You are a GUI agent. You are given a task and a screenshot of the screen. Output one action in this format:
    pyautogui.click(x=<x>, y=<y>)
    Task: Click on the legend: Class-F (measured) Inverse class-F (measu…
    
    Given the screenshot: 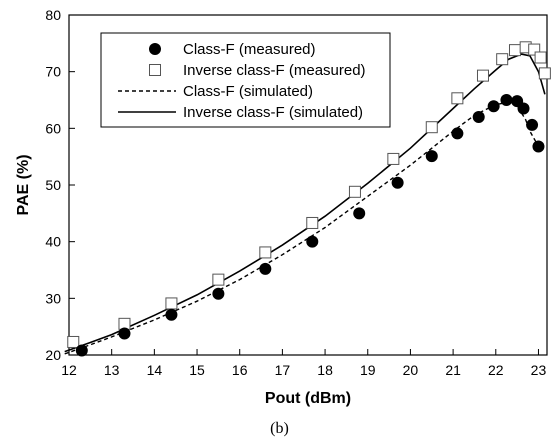 What is the action you would take?
    pyautogui.click(x=245, y=80)
    